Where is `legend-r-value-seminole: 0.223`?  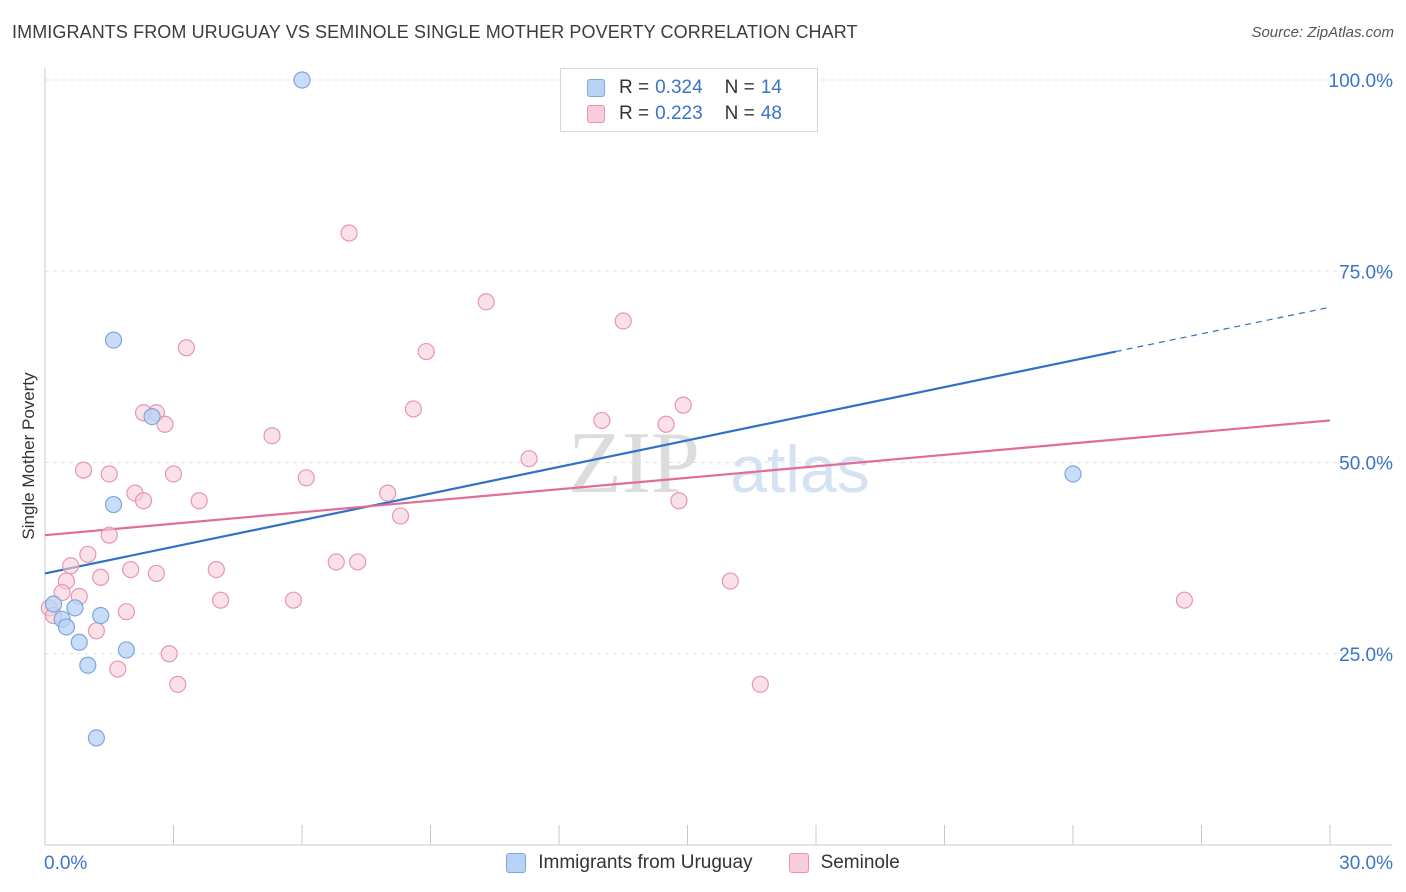 legend-r-value-seminole: 0.223 is located at coordinates (679, 113).